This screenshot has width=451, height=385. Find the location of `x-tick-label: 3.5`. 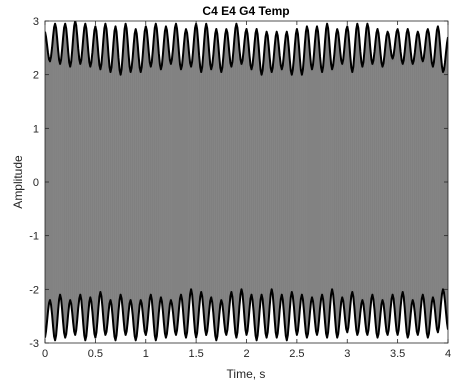

x-tick-label: 3.5 is located at coordinates (397, 354).